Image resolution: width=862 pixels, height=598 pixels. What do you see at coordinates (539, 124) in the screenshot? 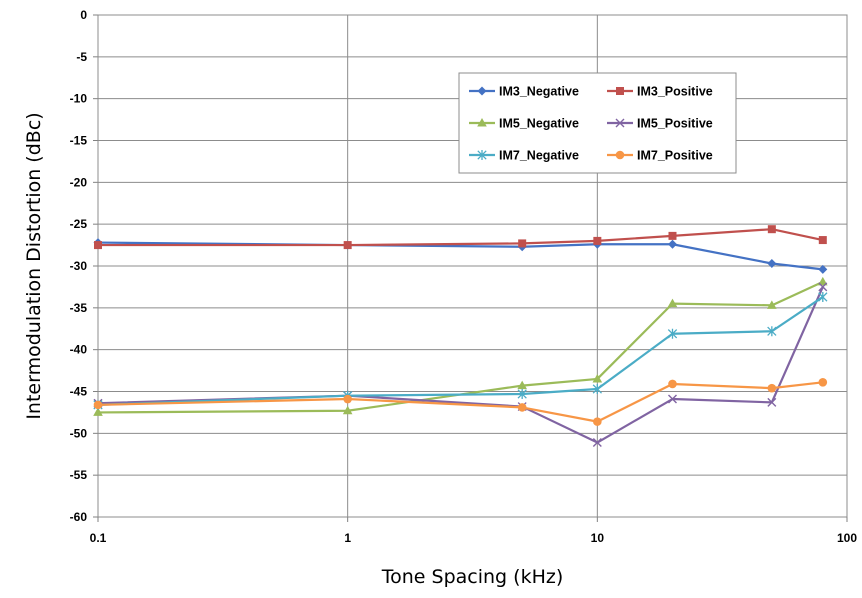
I see `legend-label: IM5_Negative` at bounding box center [539, 124].